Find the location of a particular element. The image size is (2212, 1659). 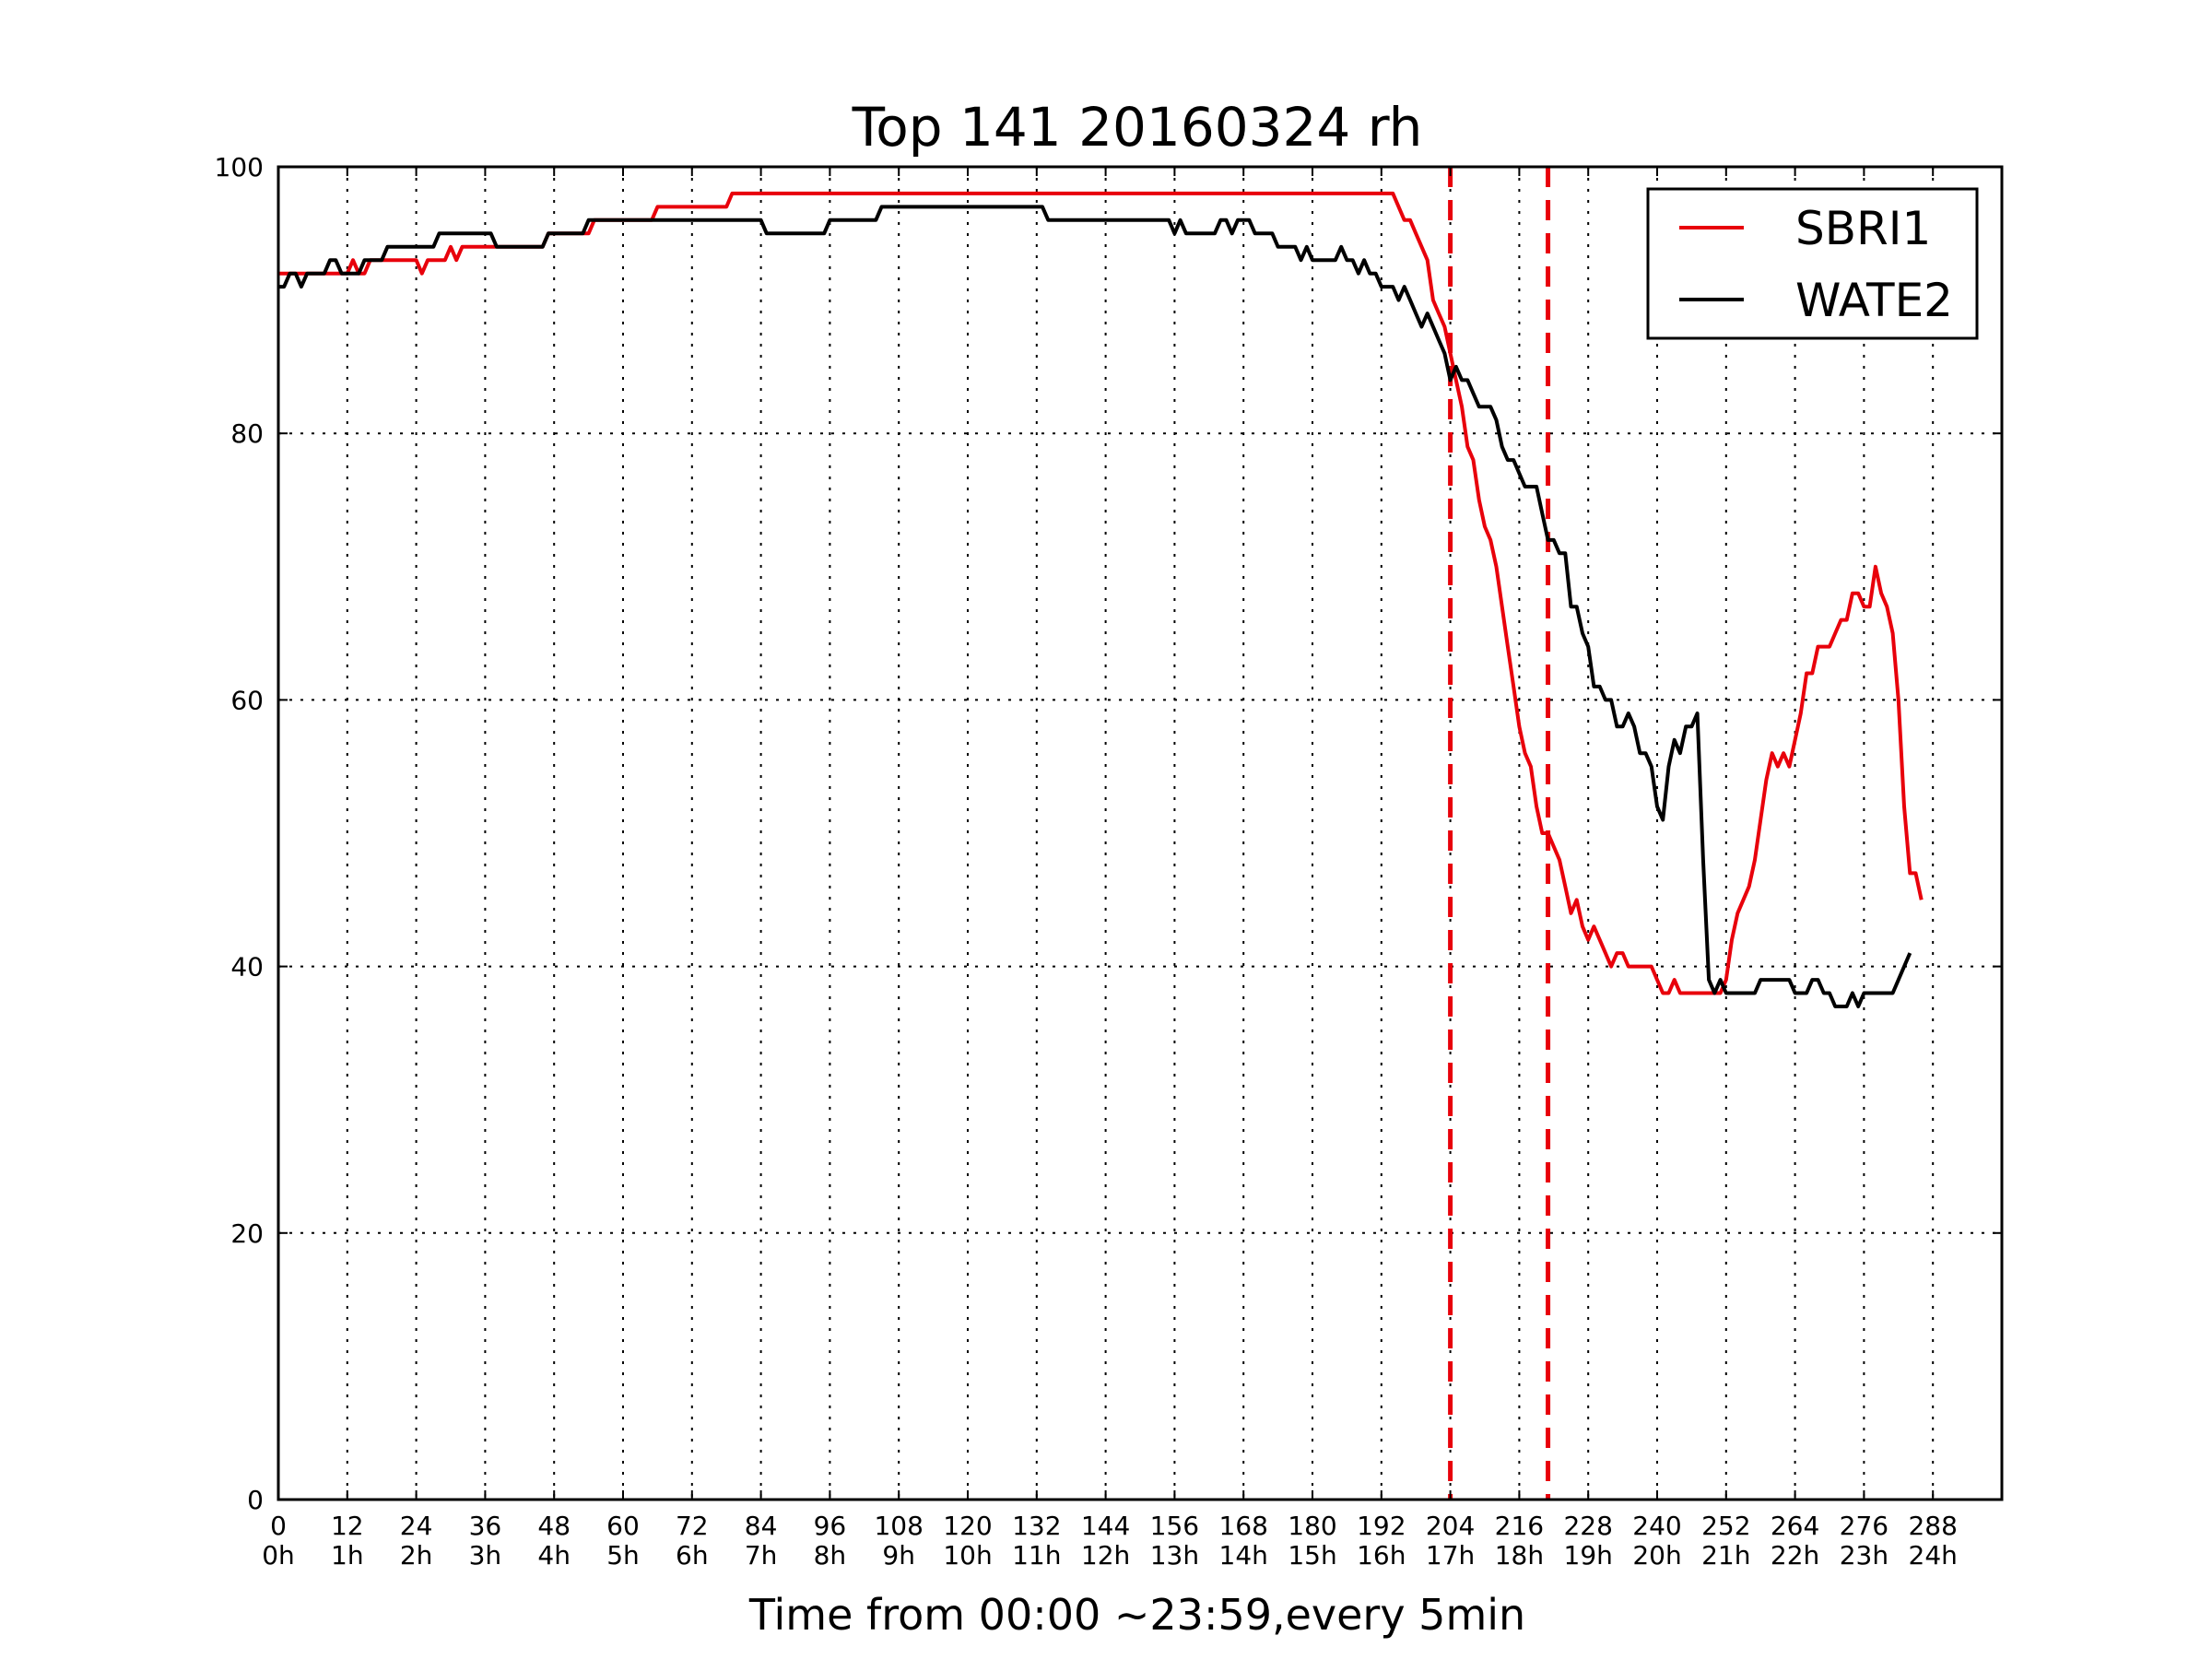

x-tick-sublabel: 10h is located at coordinates (967, 1555).